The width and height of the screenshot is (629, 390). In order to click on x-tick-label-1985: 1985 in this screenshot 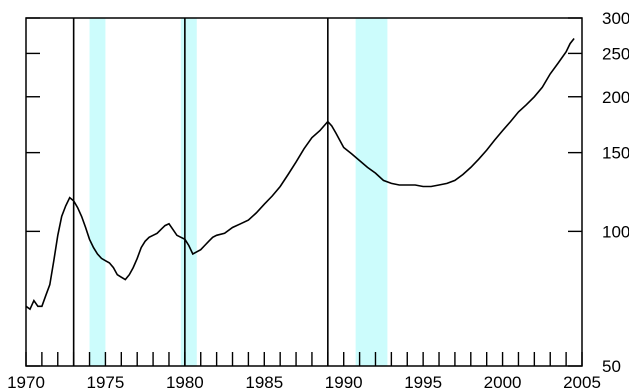, I will do `click(264, 381)`.